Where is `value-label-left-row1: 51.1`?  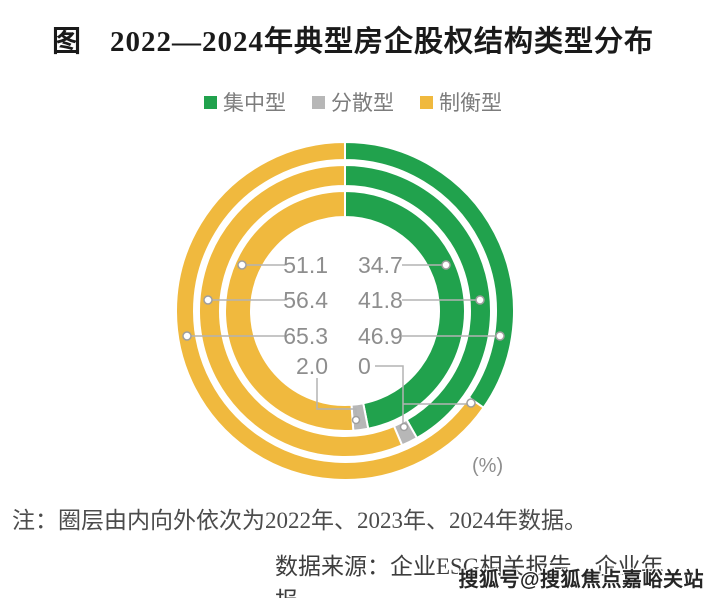 value-label-left-row1: 51.1 is located at coordinates (305, 265).